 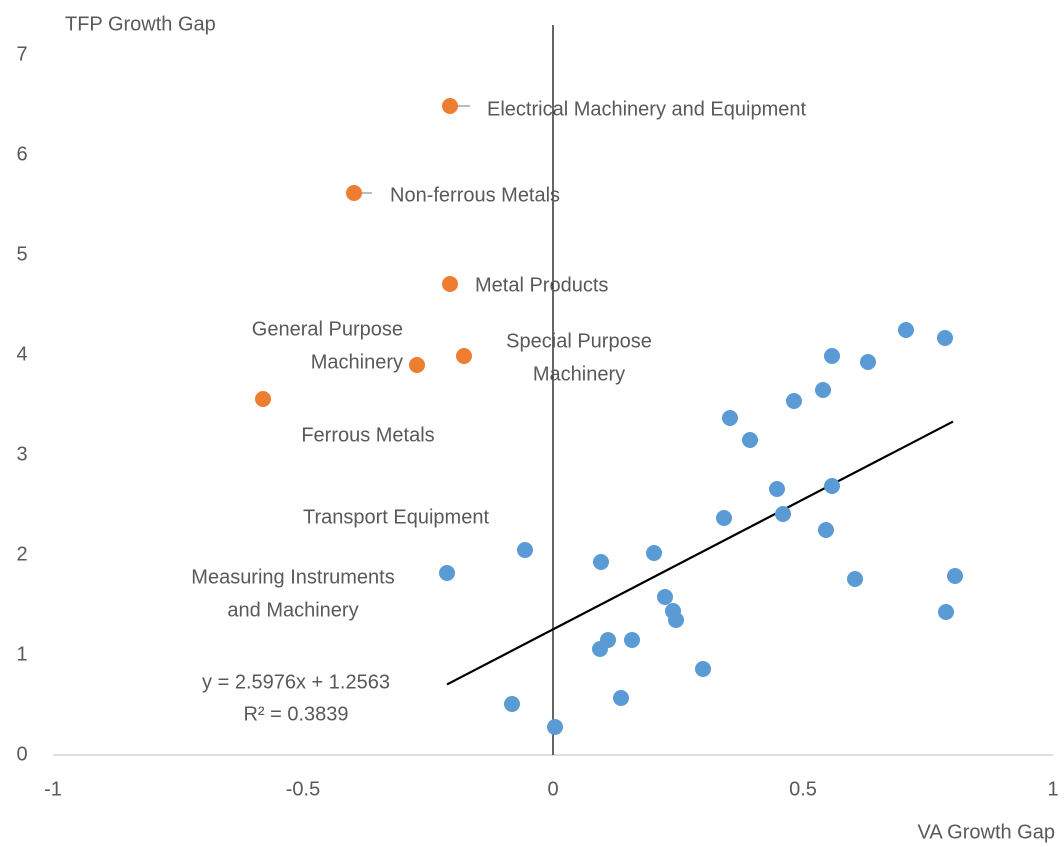 I want to click on trendline-label: R² = 0.3839, so click(x=295, y=714).